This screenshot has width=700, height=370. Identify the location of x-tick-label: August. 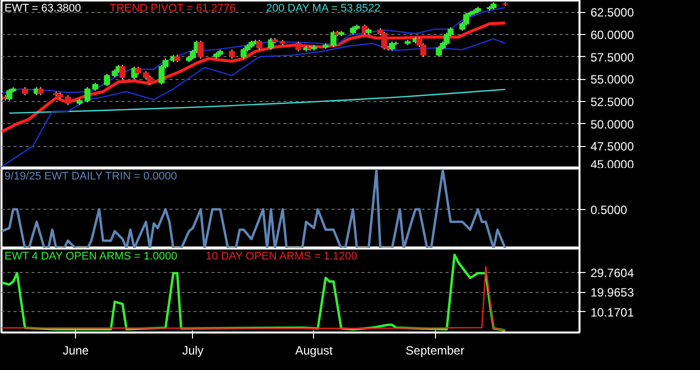
(314, 351).